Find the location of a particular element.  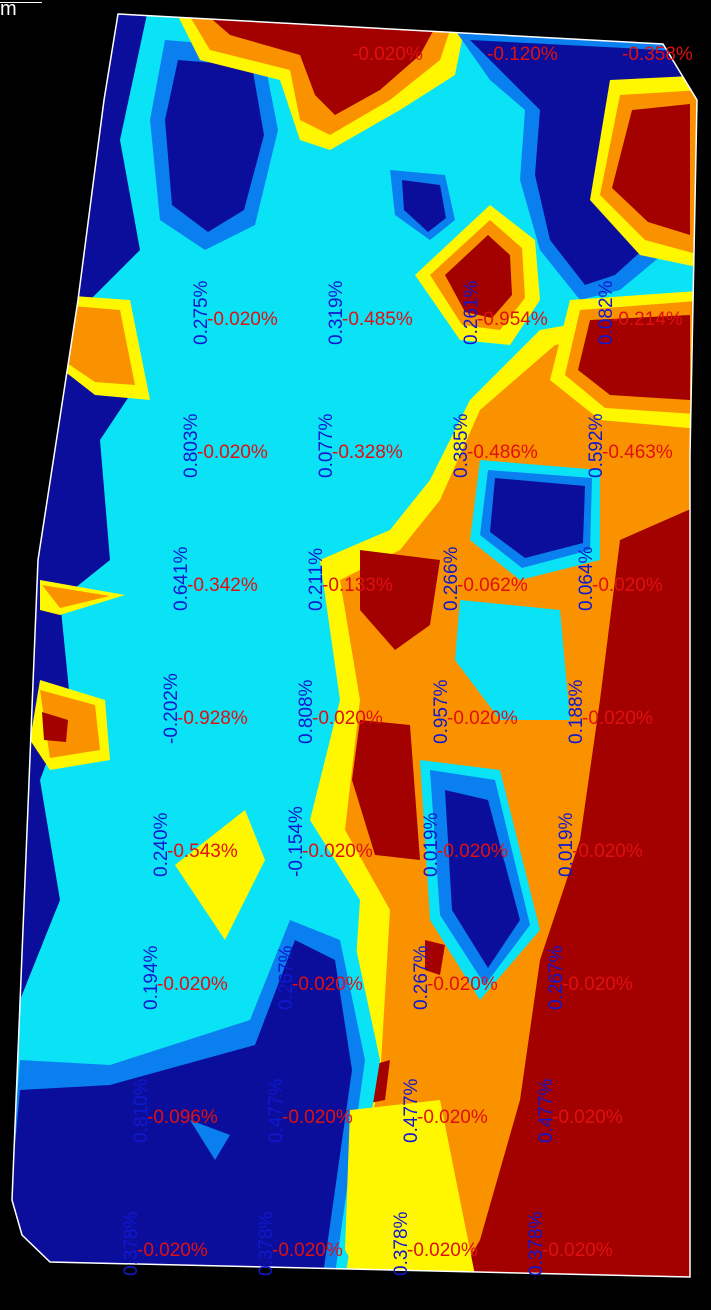

value-label-horizontal: -0.133% is located at coordinates (357, 585).